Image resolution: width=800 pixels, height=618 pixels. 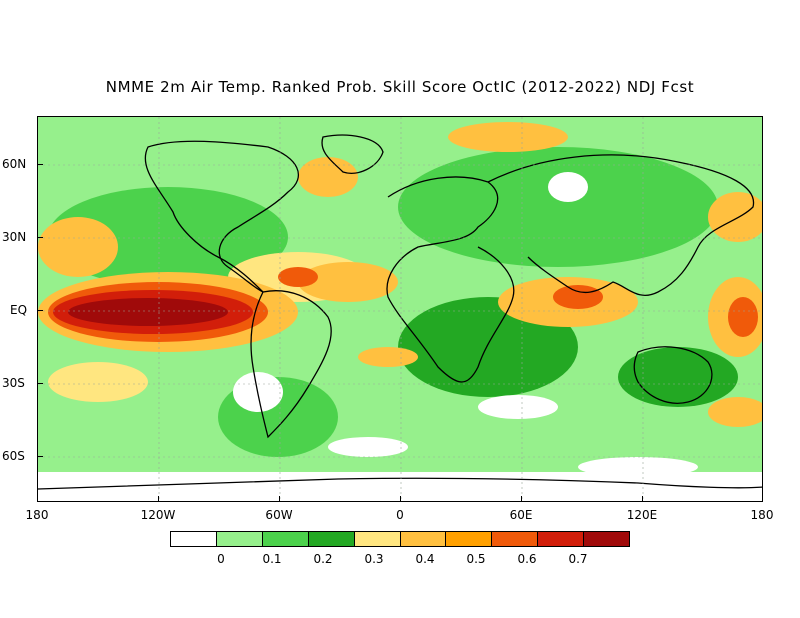 What do you see at coordinates (450, 279) in the screenshot?
I see `europe-africa-coast` at bounding box center [450, 279].